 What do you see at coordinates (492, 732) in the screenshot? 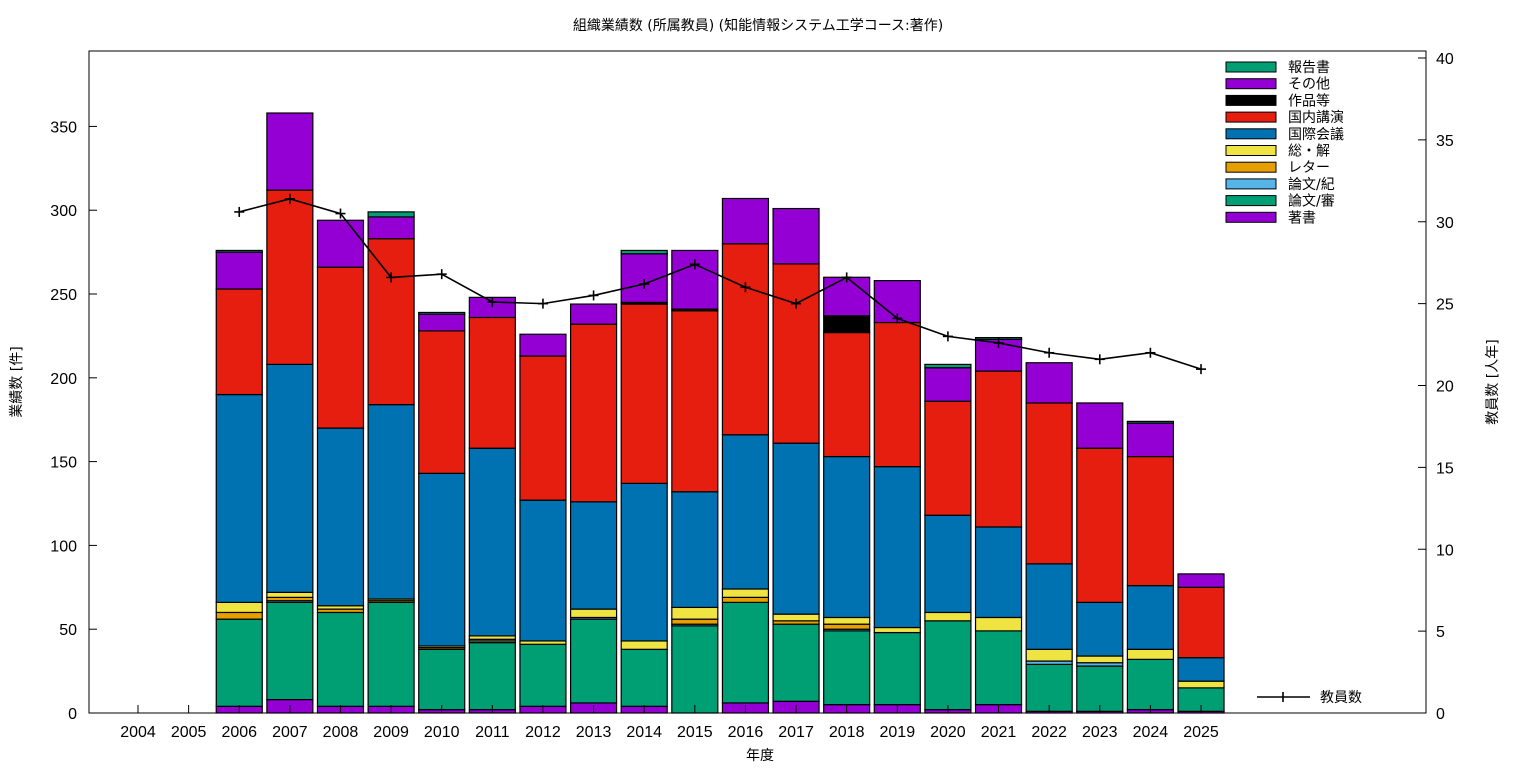
I see `x-tick-label: 2011` at bounding box center [492, 732].